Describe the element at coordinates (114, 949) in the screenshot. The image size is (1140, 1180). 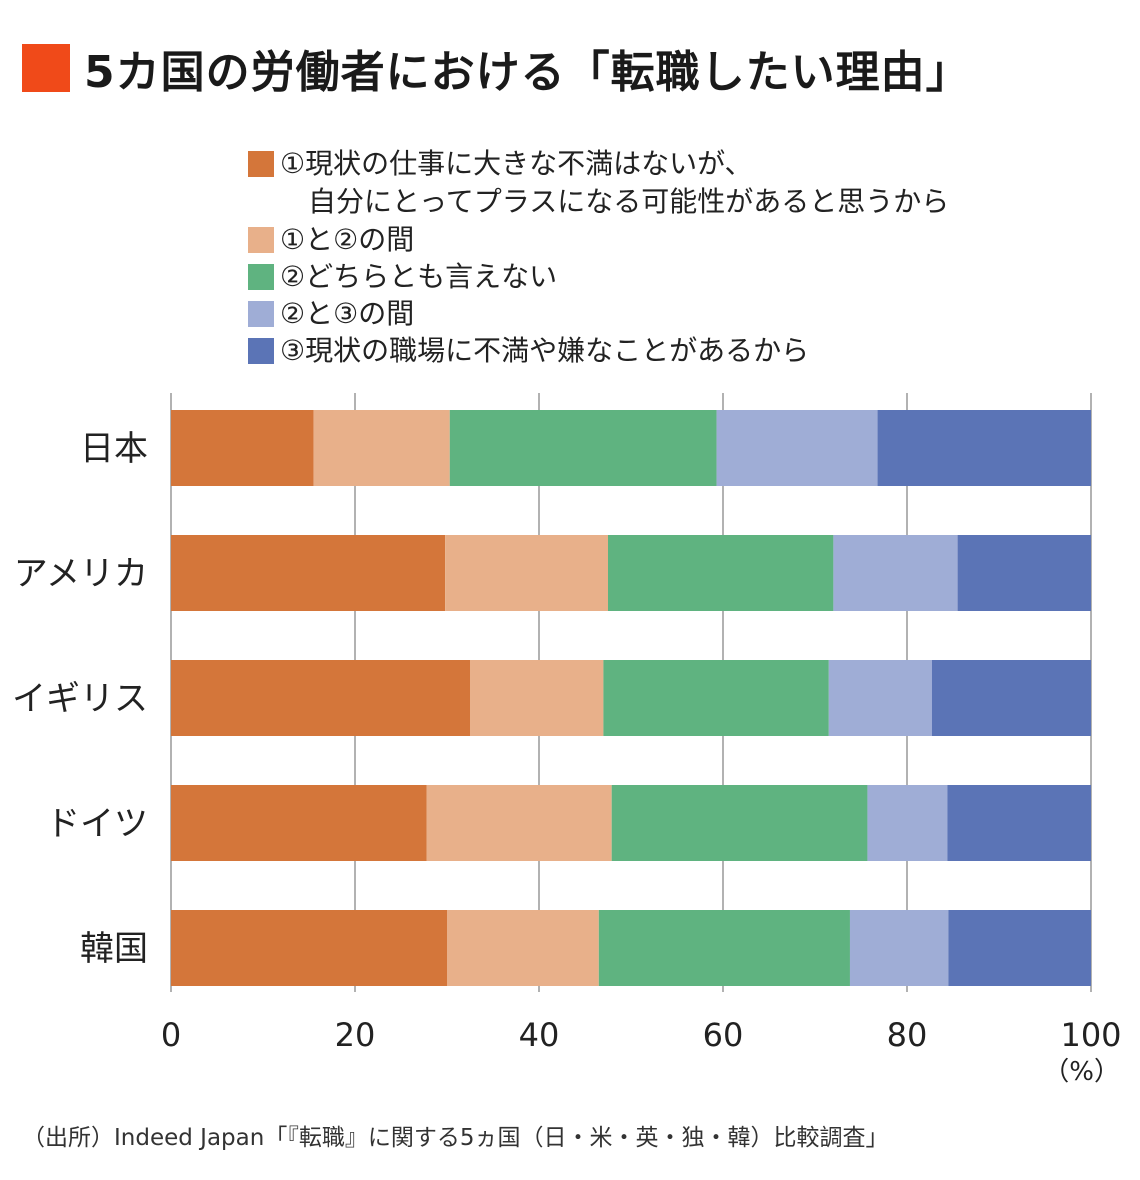
I see `category-label-5: 韓国` at that location.